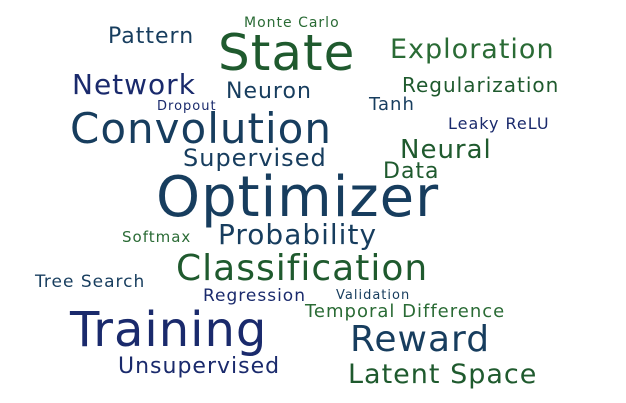 The image size is (626, 403). What do you see at coordinates (201, 128) in the screenshot?
I see `word-convolution: Convolution` at bounding box center [201, 128].